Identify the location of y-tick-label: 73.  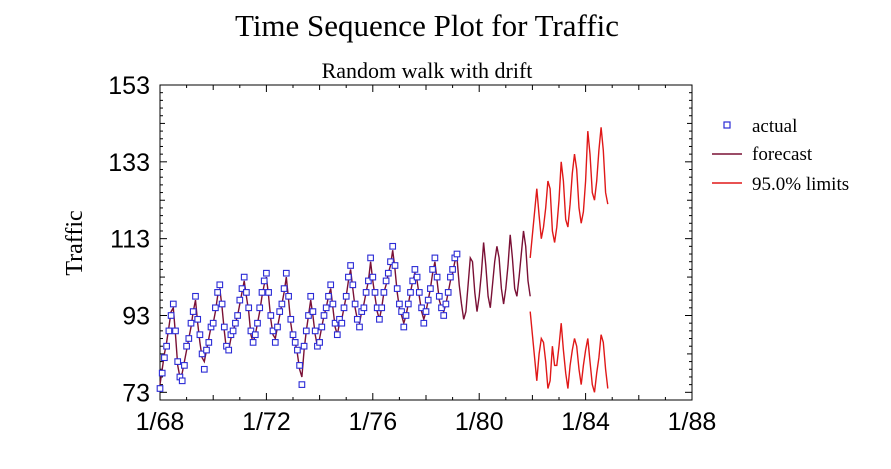
(136, 393).